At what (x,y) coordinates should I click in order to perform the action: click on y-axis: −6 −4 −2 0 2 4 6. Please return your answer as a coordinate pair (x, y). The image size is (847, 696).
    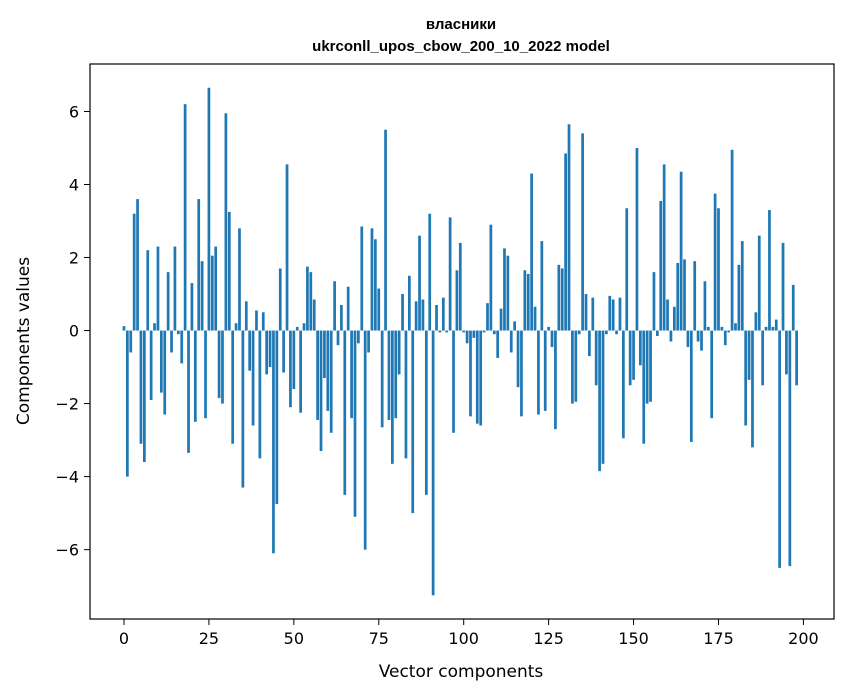
    Looking at the image, I should click on (72, 331).